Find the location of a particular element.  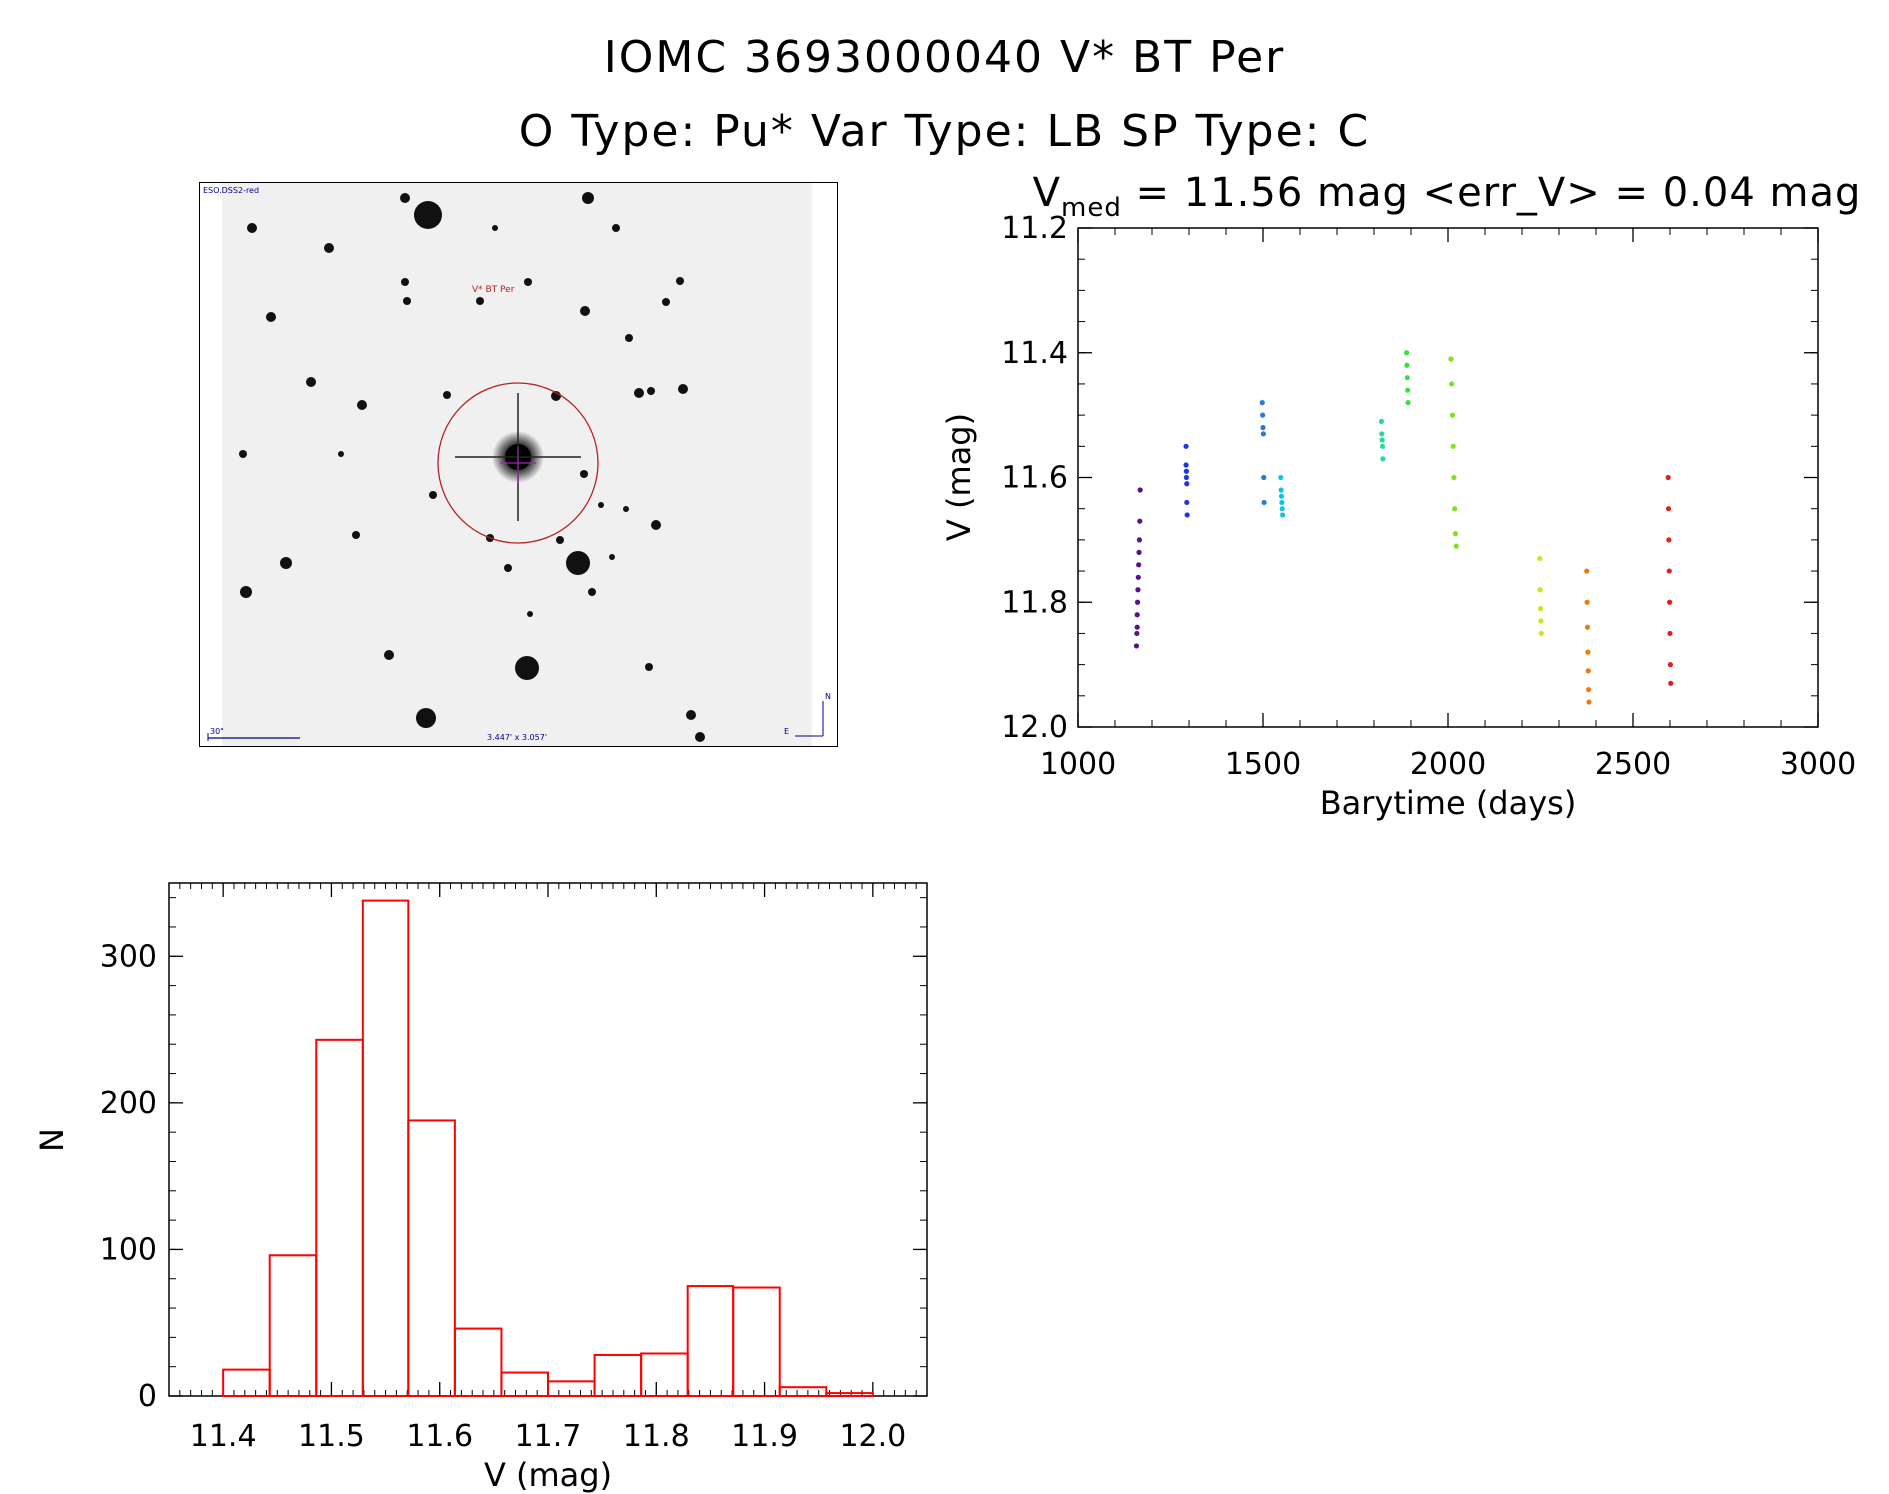

histogram-xtick-label: 11.6 is located at coordinates (439, 1436).